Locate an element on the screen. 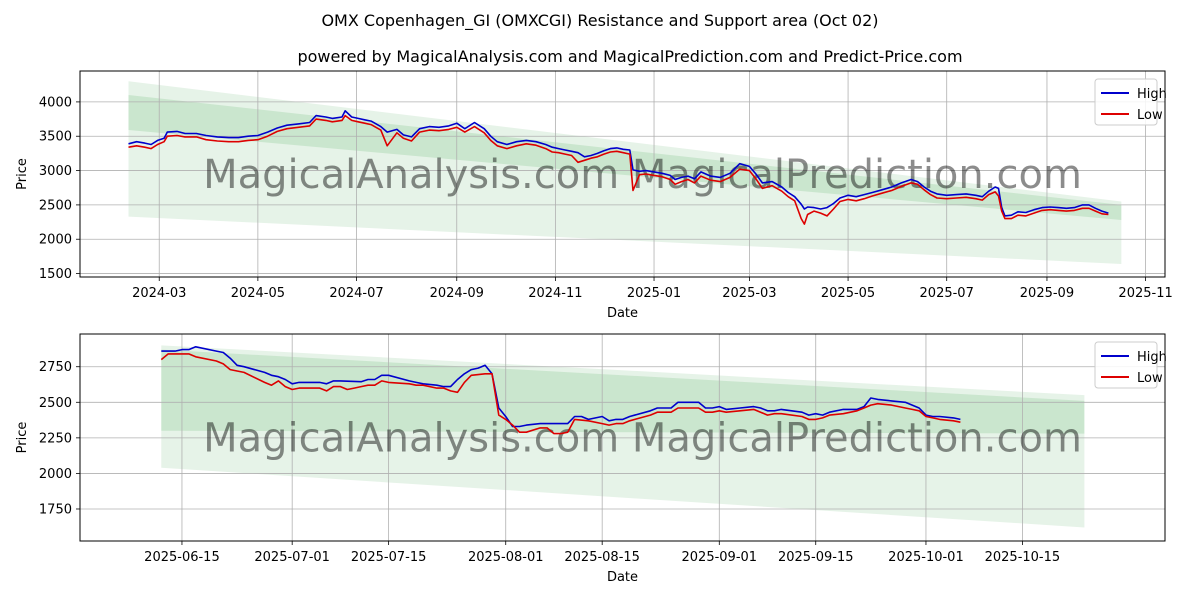  y-tick-label: 1500 is located at coordinates (55, 274).